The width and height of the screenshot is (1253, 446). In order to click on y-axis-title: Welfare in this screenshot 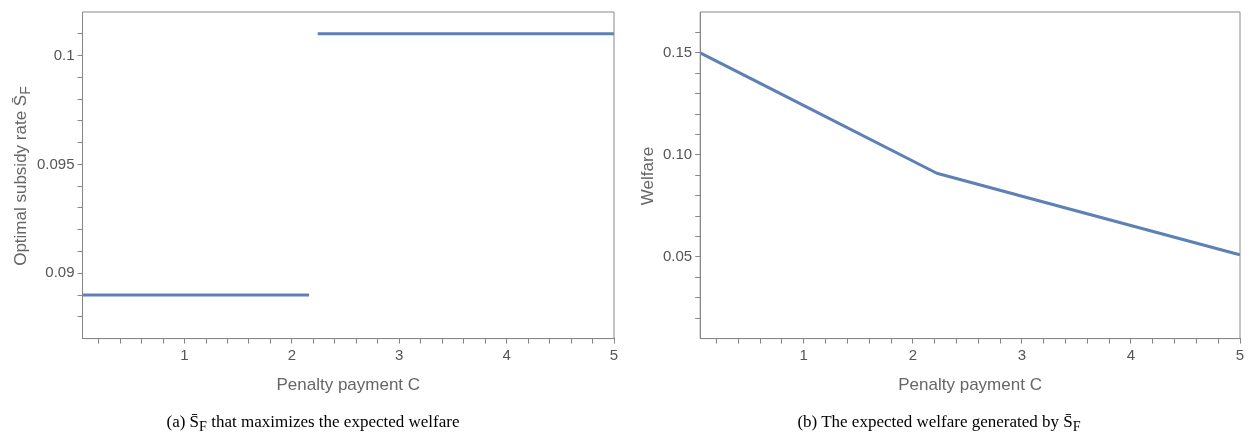, I will do `click(648, 176)`.